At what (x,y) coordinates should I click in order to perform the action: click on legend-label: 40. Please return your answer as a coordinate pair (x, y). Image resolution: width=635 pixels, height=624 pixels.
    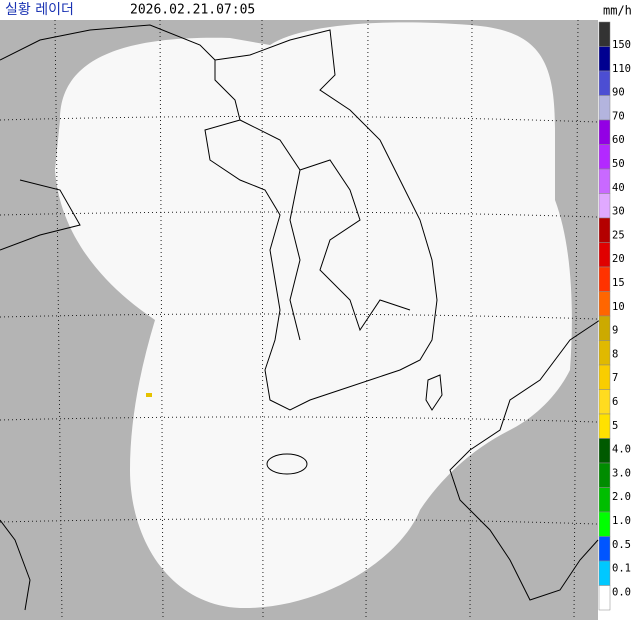
    Looking at the image, I should click on (618, 188).